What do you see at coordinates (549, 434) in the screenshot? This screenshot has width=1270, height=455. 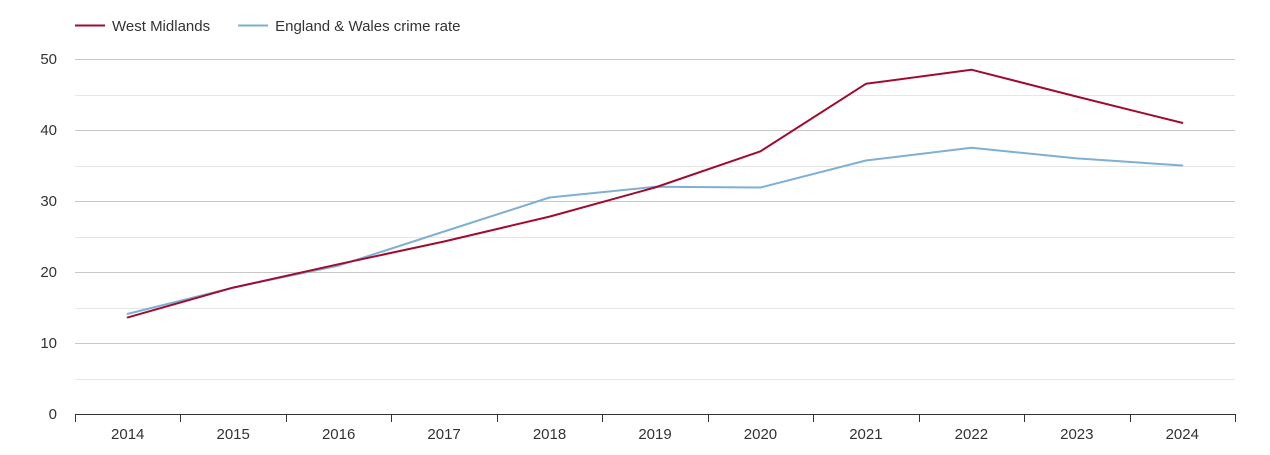 I see `x-tick-label: 2018` at bounding box center [549, 434].